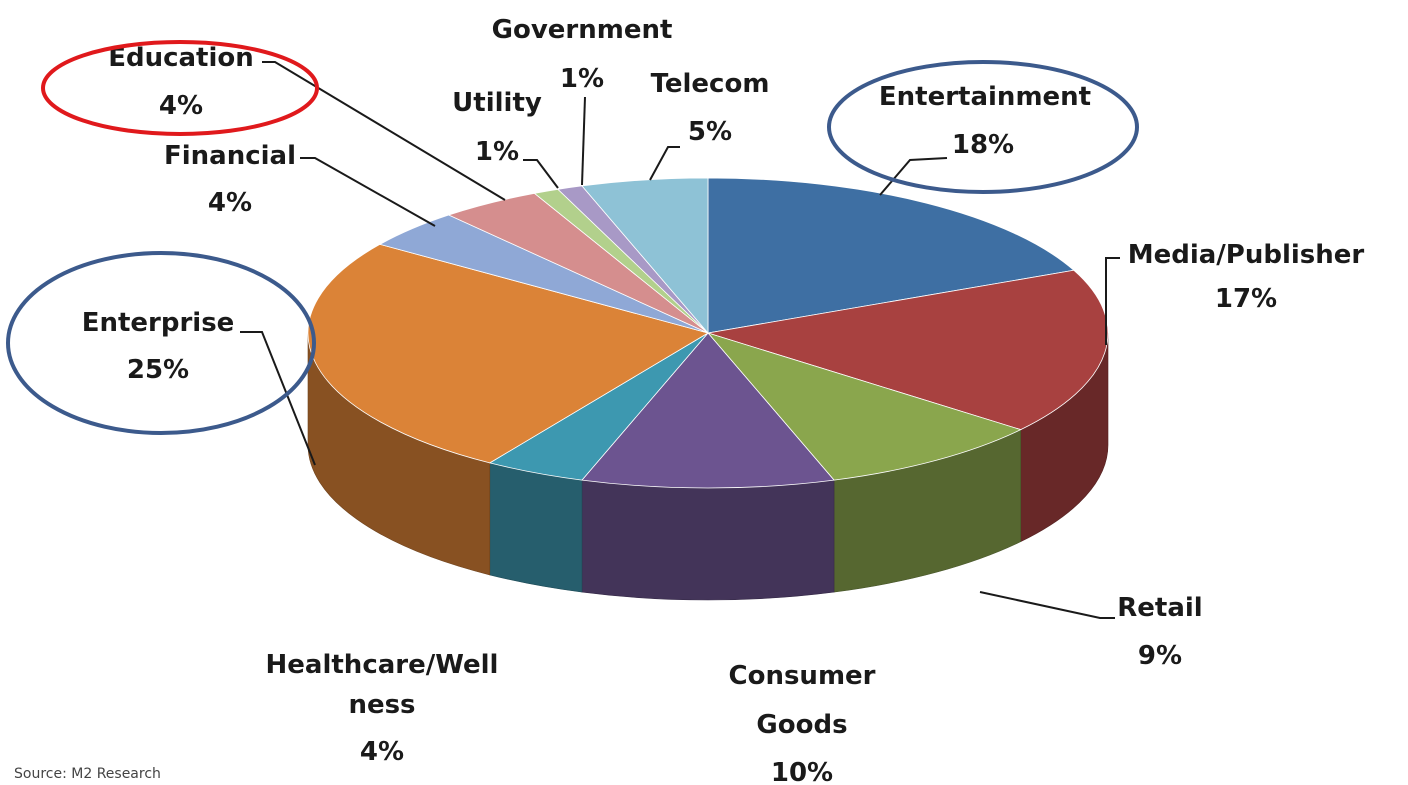  What do you see at coordinates (1047, 605) in the screenshot?
I see `leader-retail` at bounding box center [1047, 605].